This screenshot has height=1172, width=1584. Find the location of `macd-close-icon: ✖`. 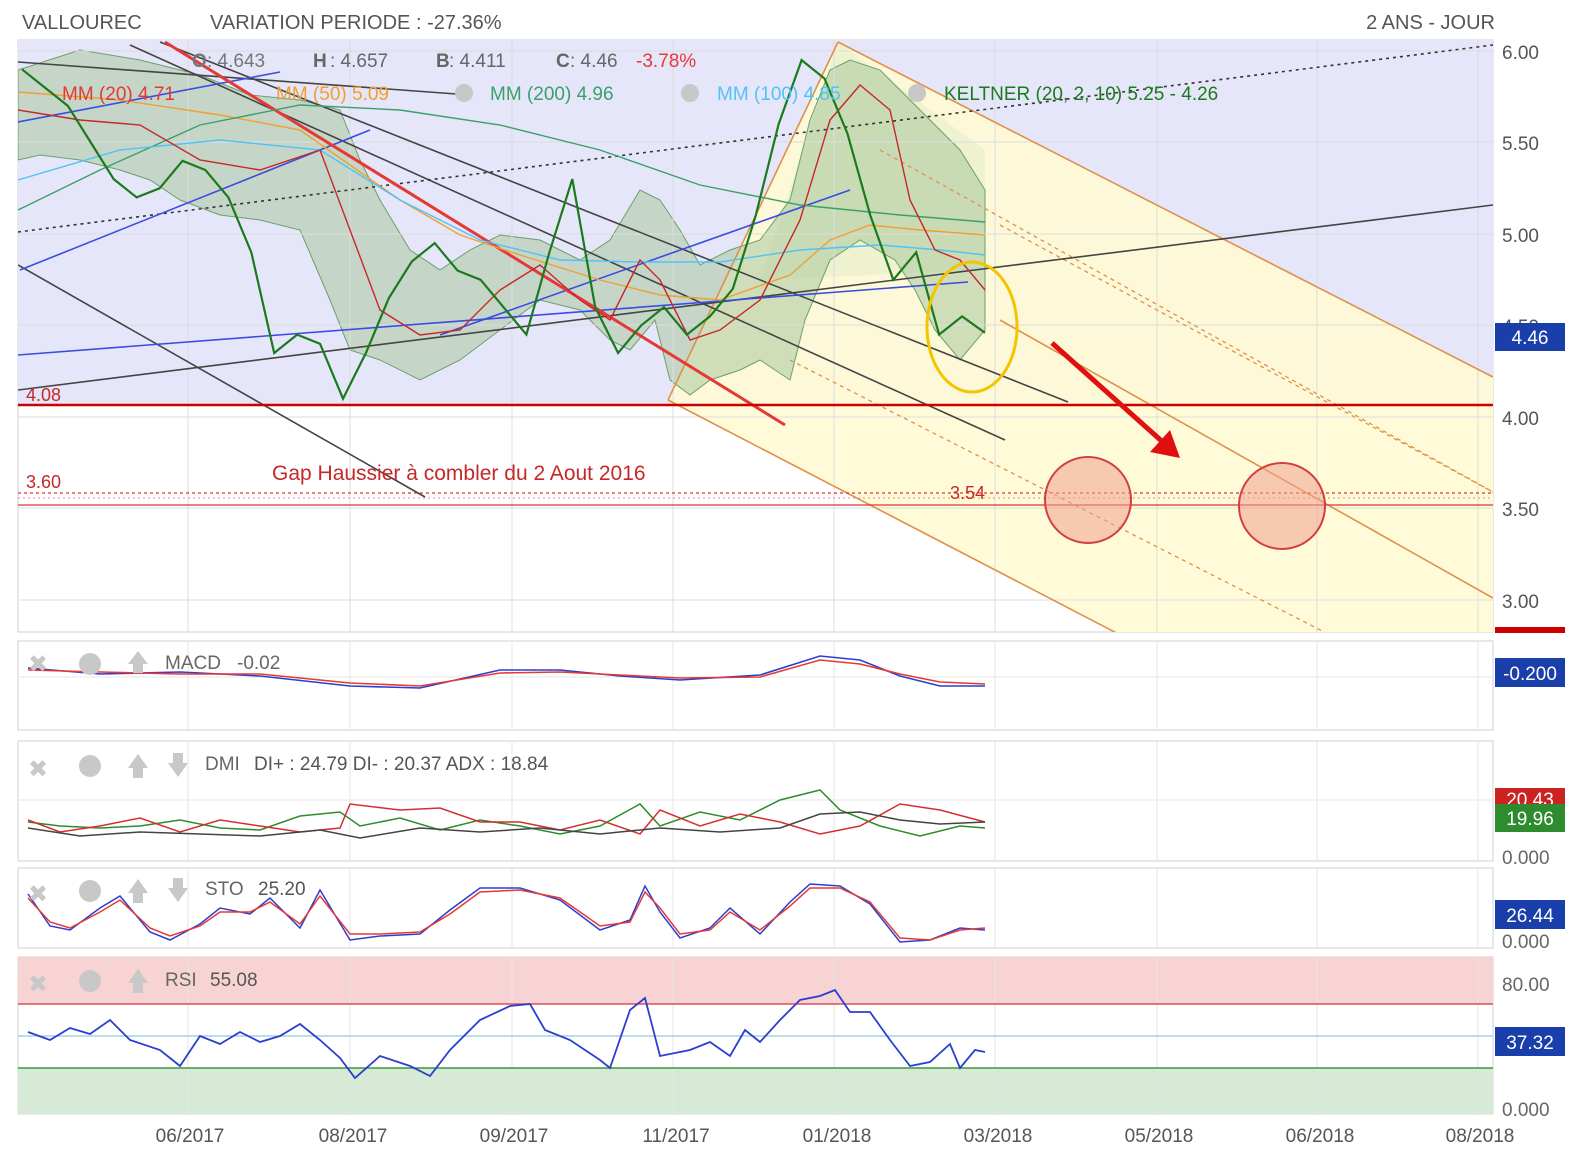

macd-close-icon: ✖ is located at coordinates (38, 664).